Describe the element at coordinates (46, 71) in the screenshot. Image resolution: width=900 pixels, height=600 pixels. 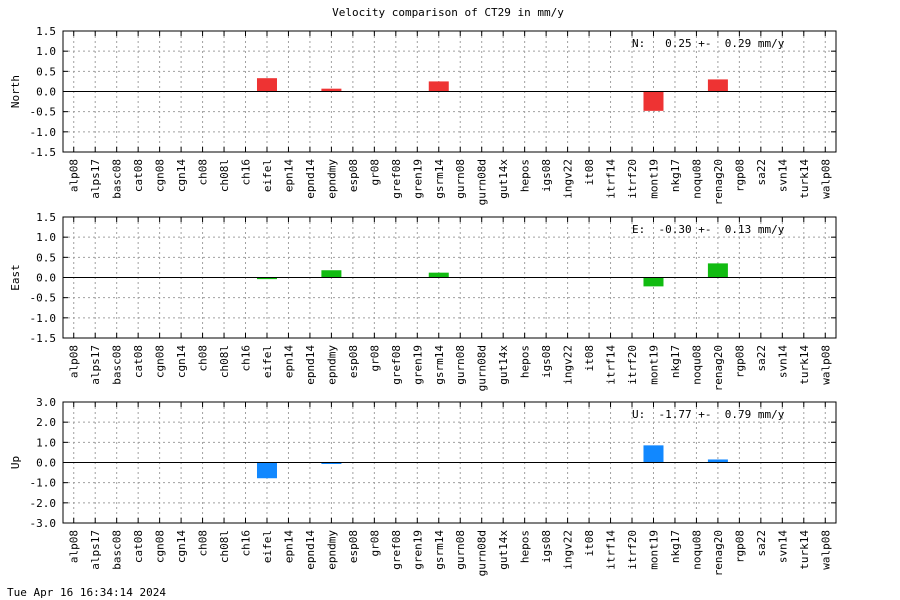
I see `y-tick-label: 0.5` at that location.